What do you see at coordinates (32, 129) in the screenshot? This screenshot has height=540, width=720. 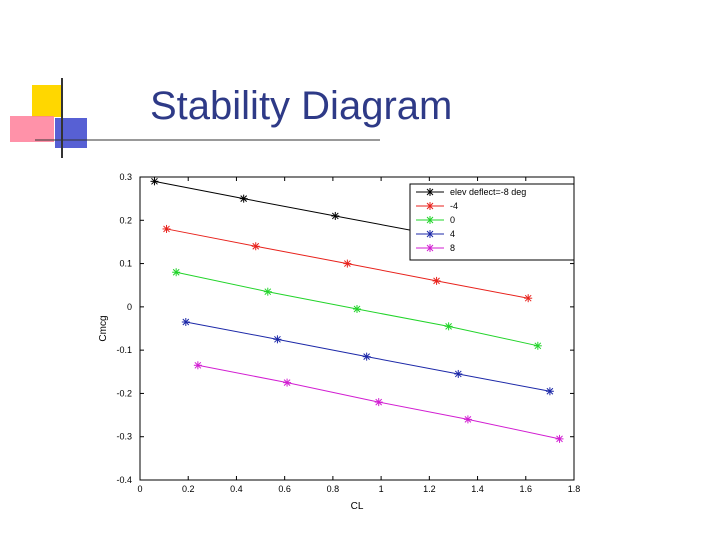 I see `pink-square` at bounding box center [32, 129].